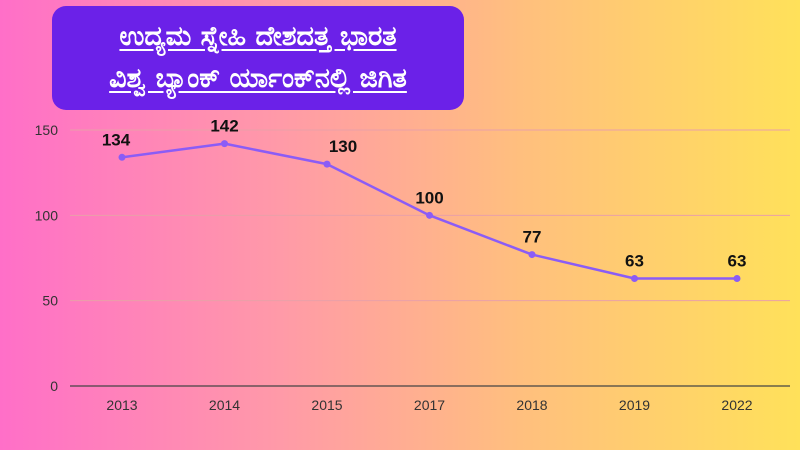 The height and width of the screenshot is (450, 800). I want to click on data-label: 142, so click(224, 126).